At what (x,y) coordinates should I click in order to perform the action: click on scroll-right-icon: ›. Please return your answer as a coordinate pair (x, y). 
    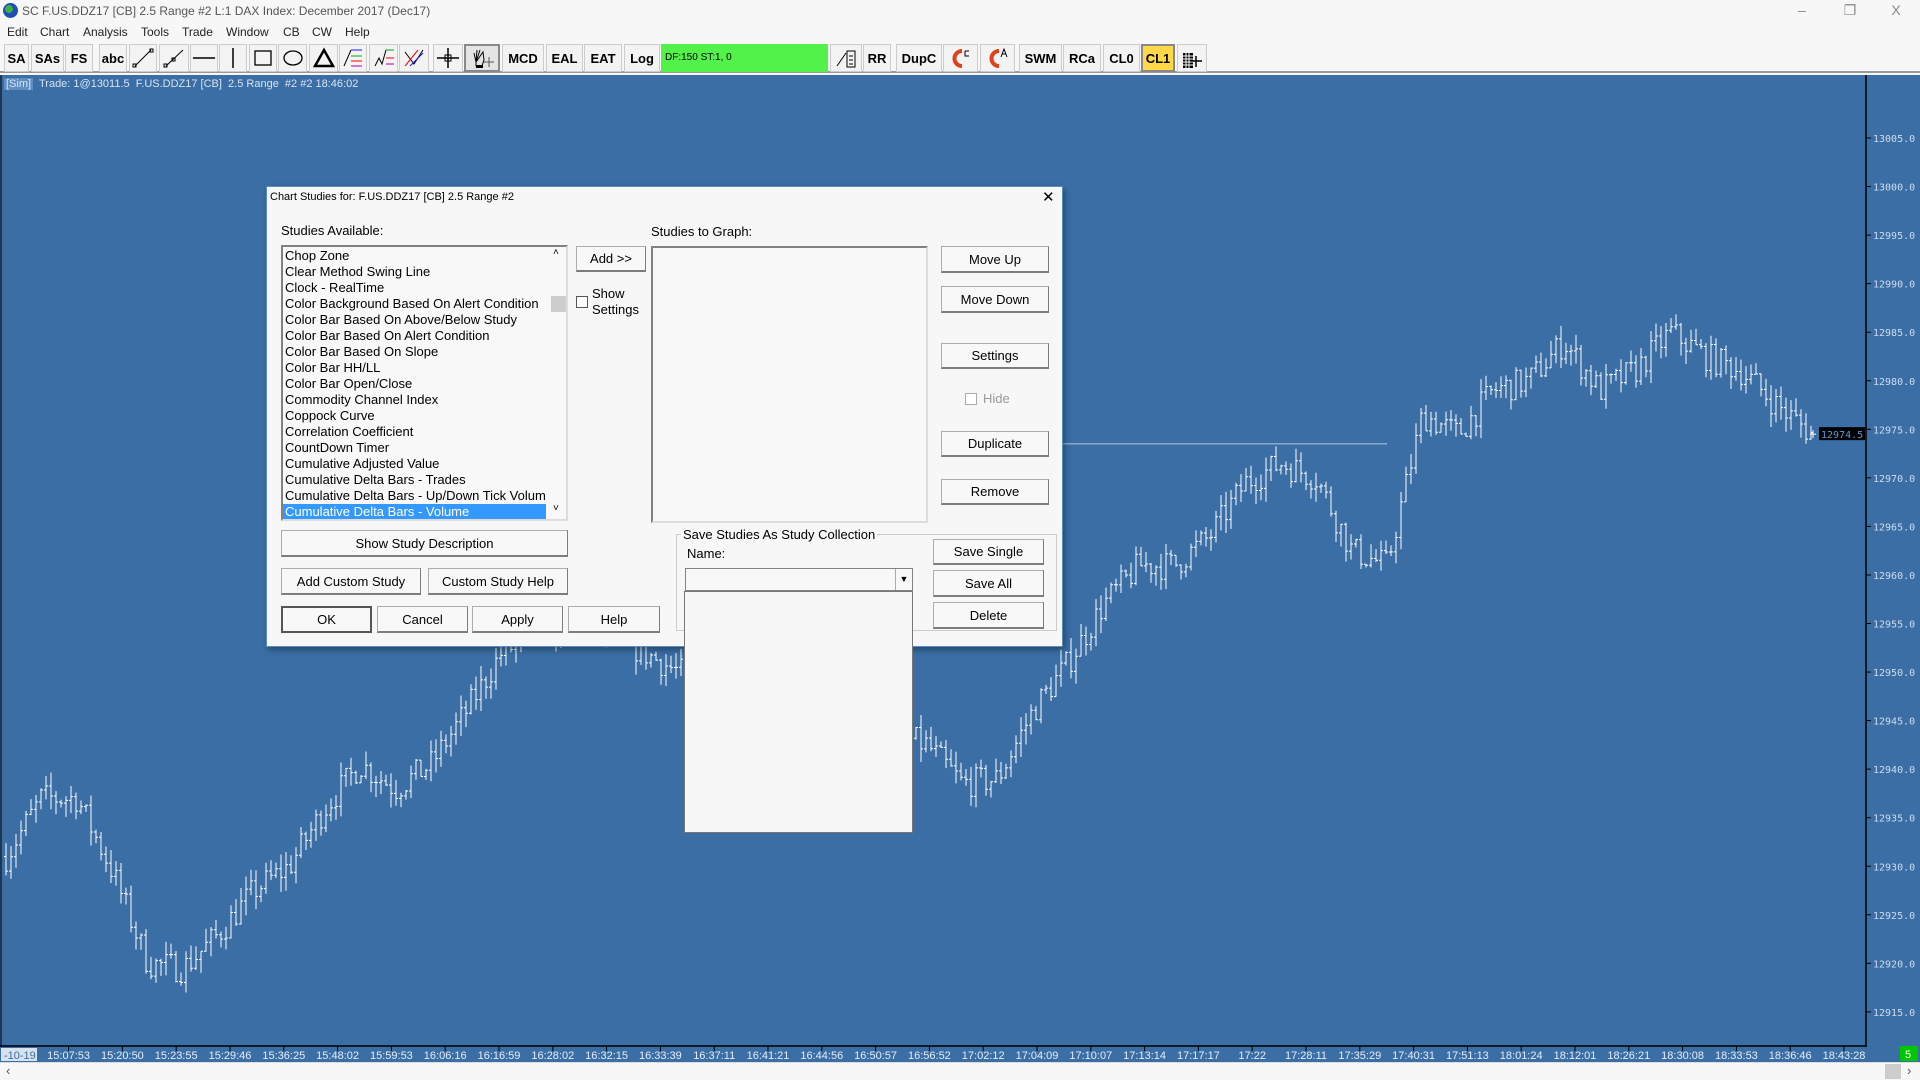
    Looking at the image, I should click on (1909, 1070).